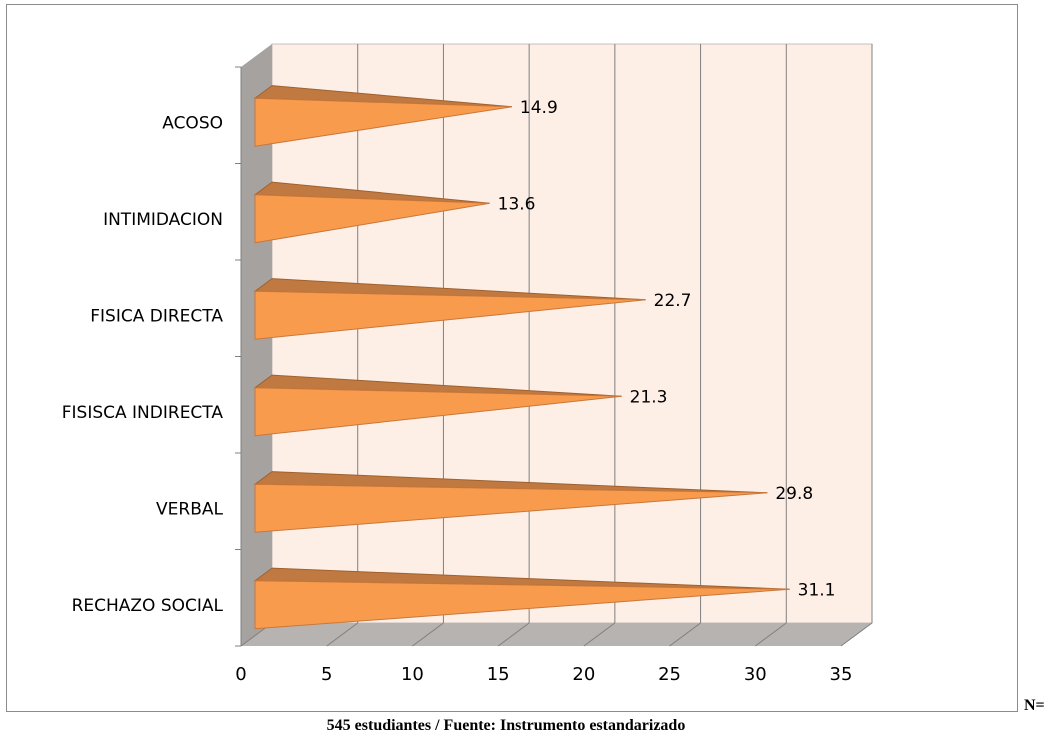  What do you see at coordinates (192, 123) in the screenshot?
I see `category-label: ACOSO` at bounding box center [192, 123].